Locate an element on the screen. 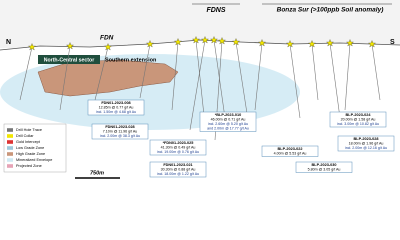  topography is located at coordinates (200, 45).